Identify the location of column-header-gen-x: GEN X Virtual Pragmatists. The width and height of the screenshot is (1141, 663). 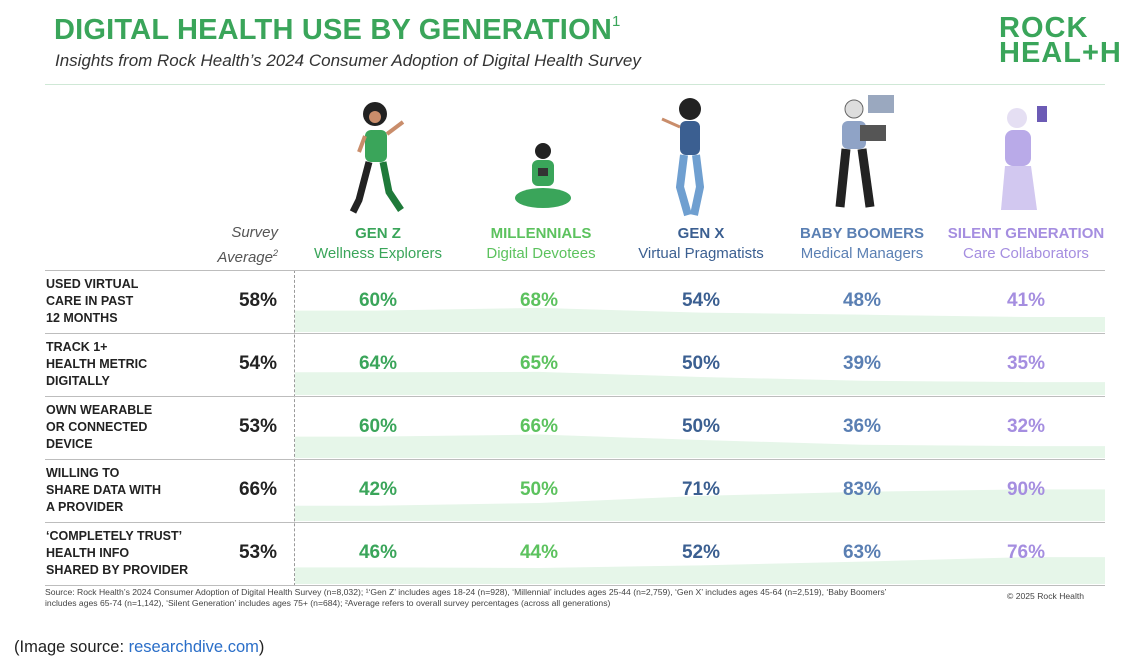
(701, 243).